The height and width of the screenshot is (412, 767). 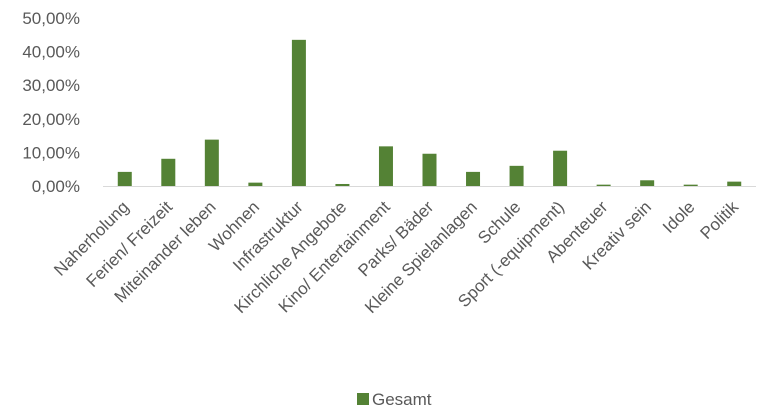 I want to click on x-tick-label: Politik, so click(x=720, y=220).